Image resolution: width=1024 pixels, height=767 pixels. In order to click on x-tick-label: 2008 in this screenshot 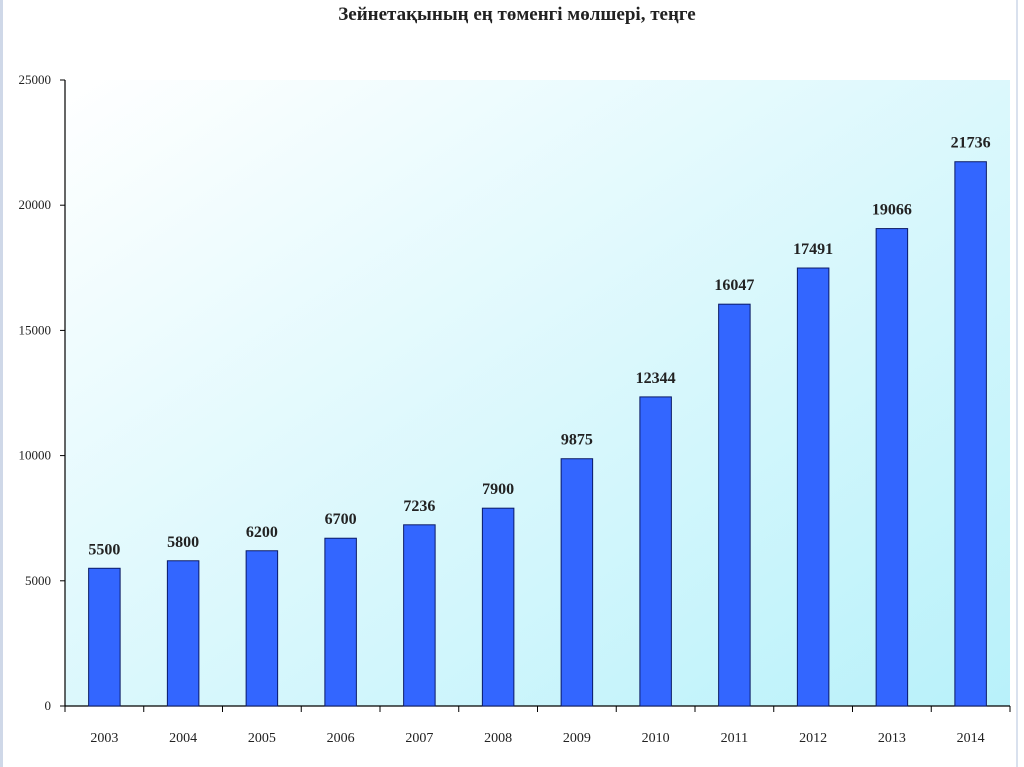, I will do `click(498, 738)`.